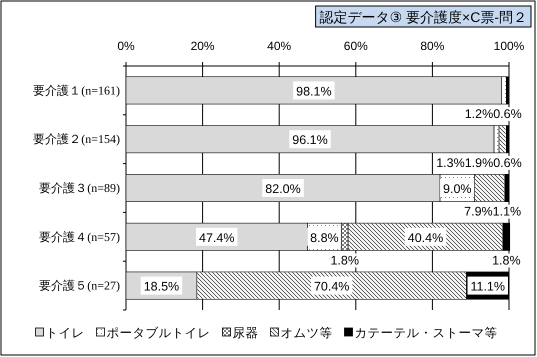 The height and width of the screenshot is (357, 537). I want to click on x-tick-label: 20%, so click(202, 46).